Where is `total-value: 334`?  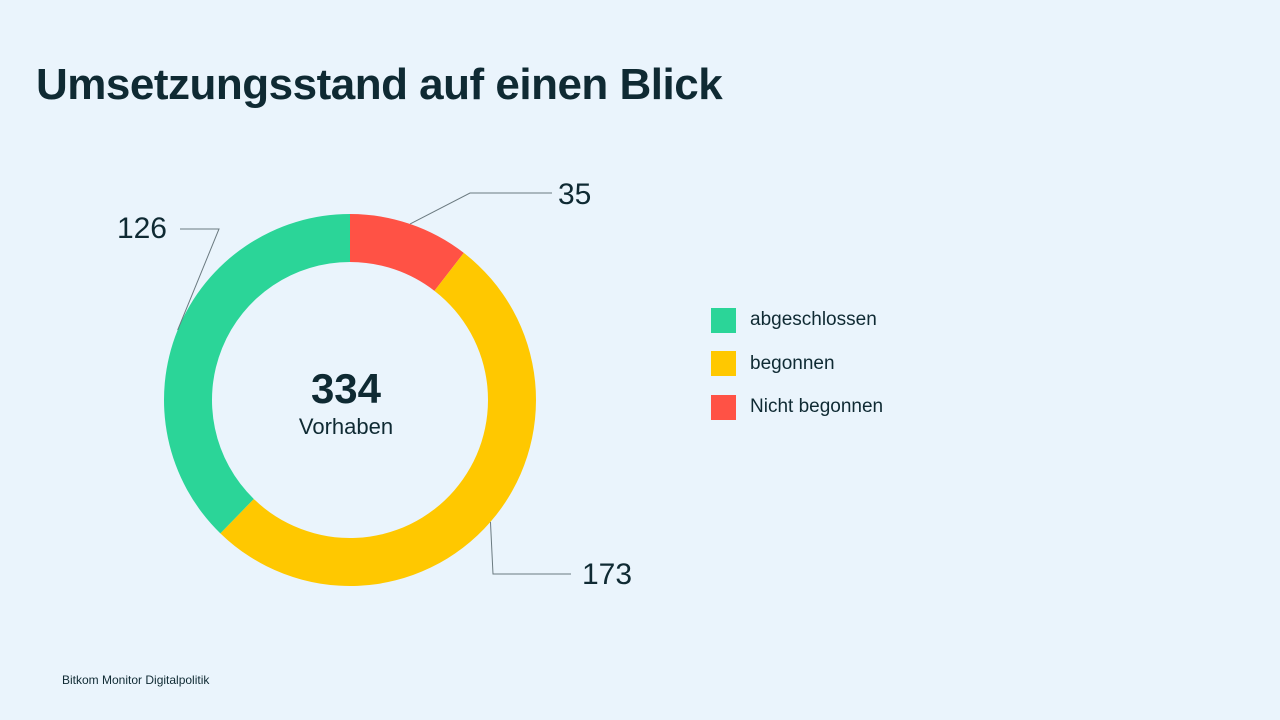 total-value: 334 is located at coordinates (346, 388).